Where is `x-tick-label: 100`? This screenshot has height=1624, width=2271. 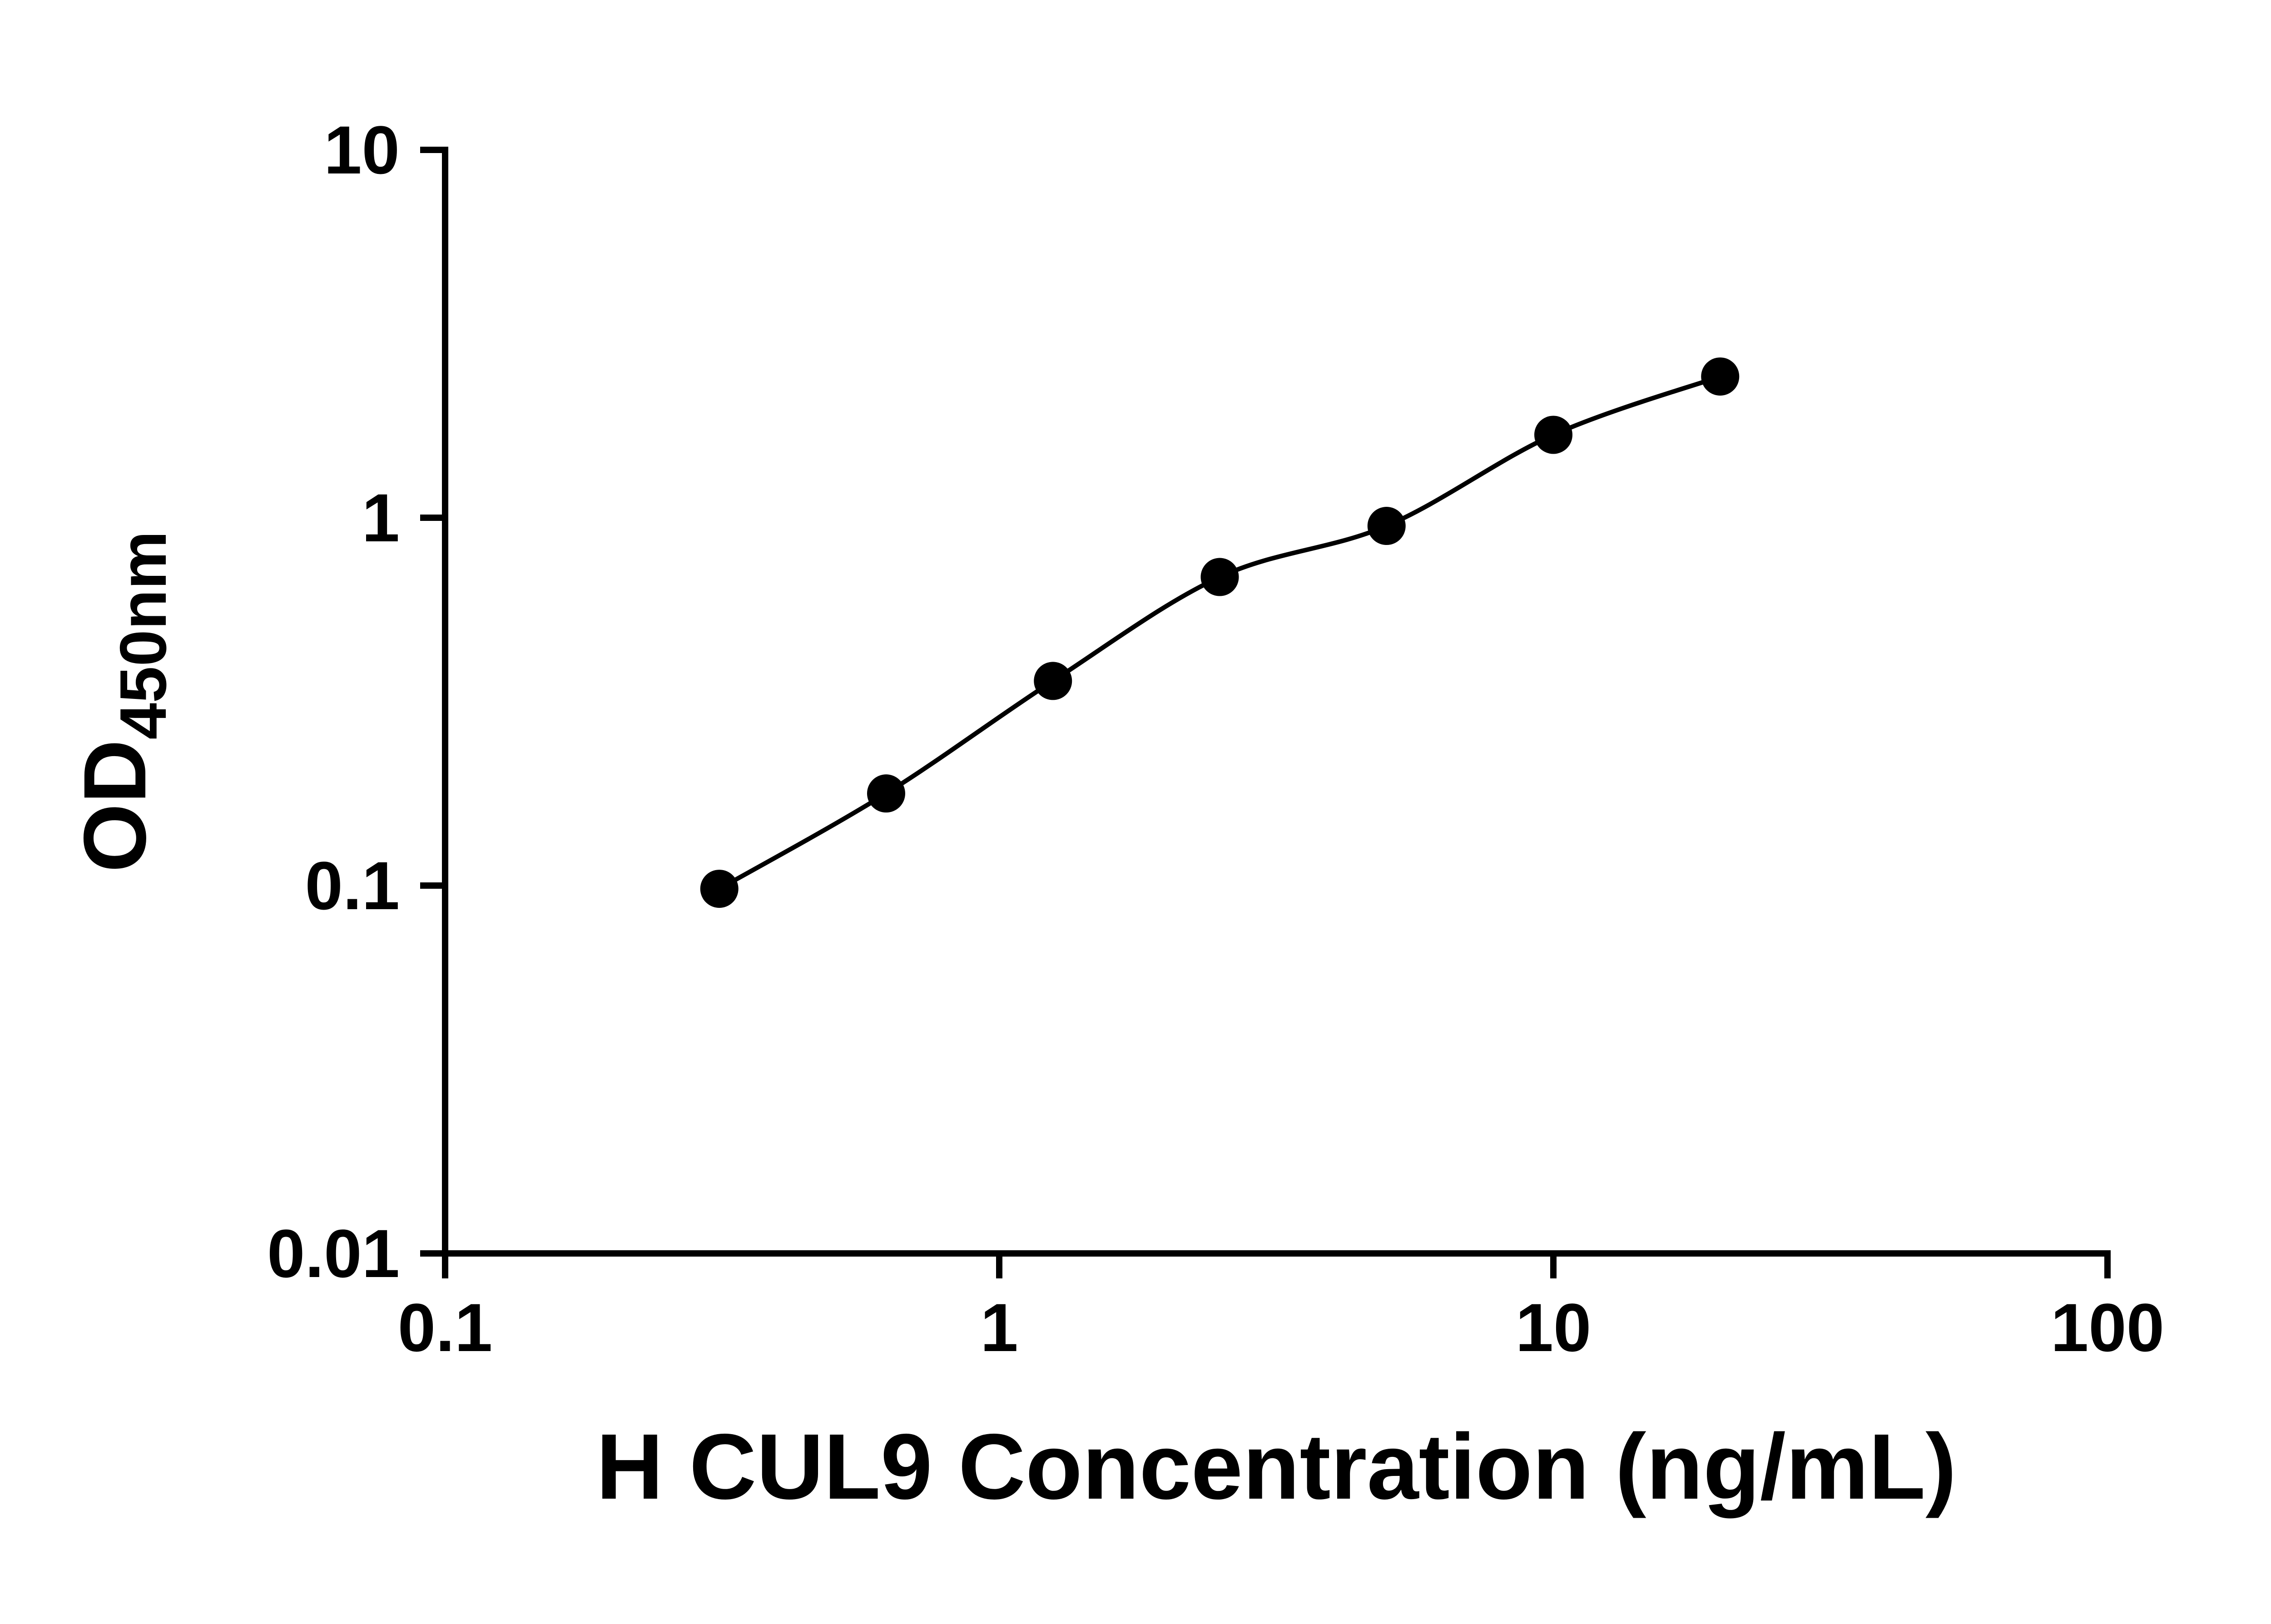
x-tick-label: 100 is located at coordinates (2107, 1327).